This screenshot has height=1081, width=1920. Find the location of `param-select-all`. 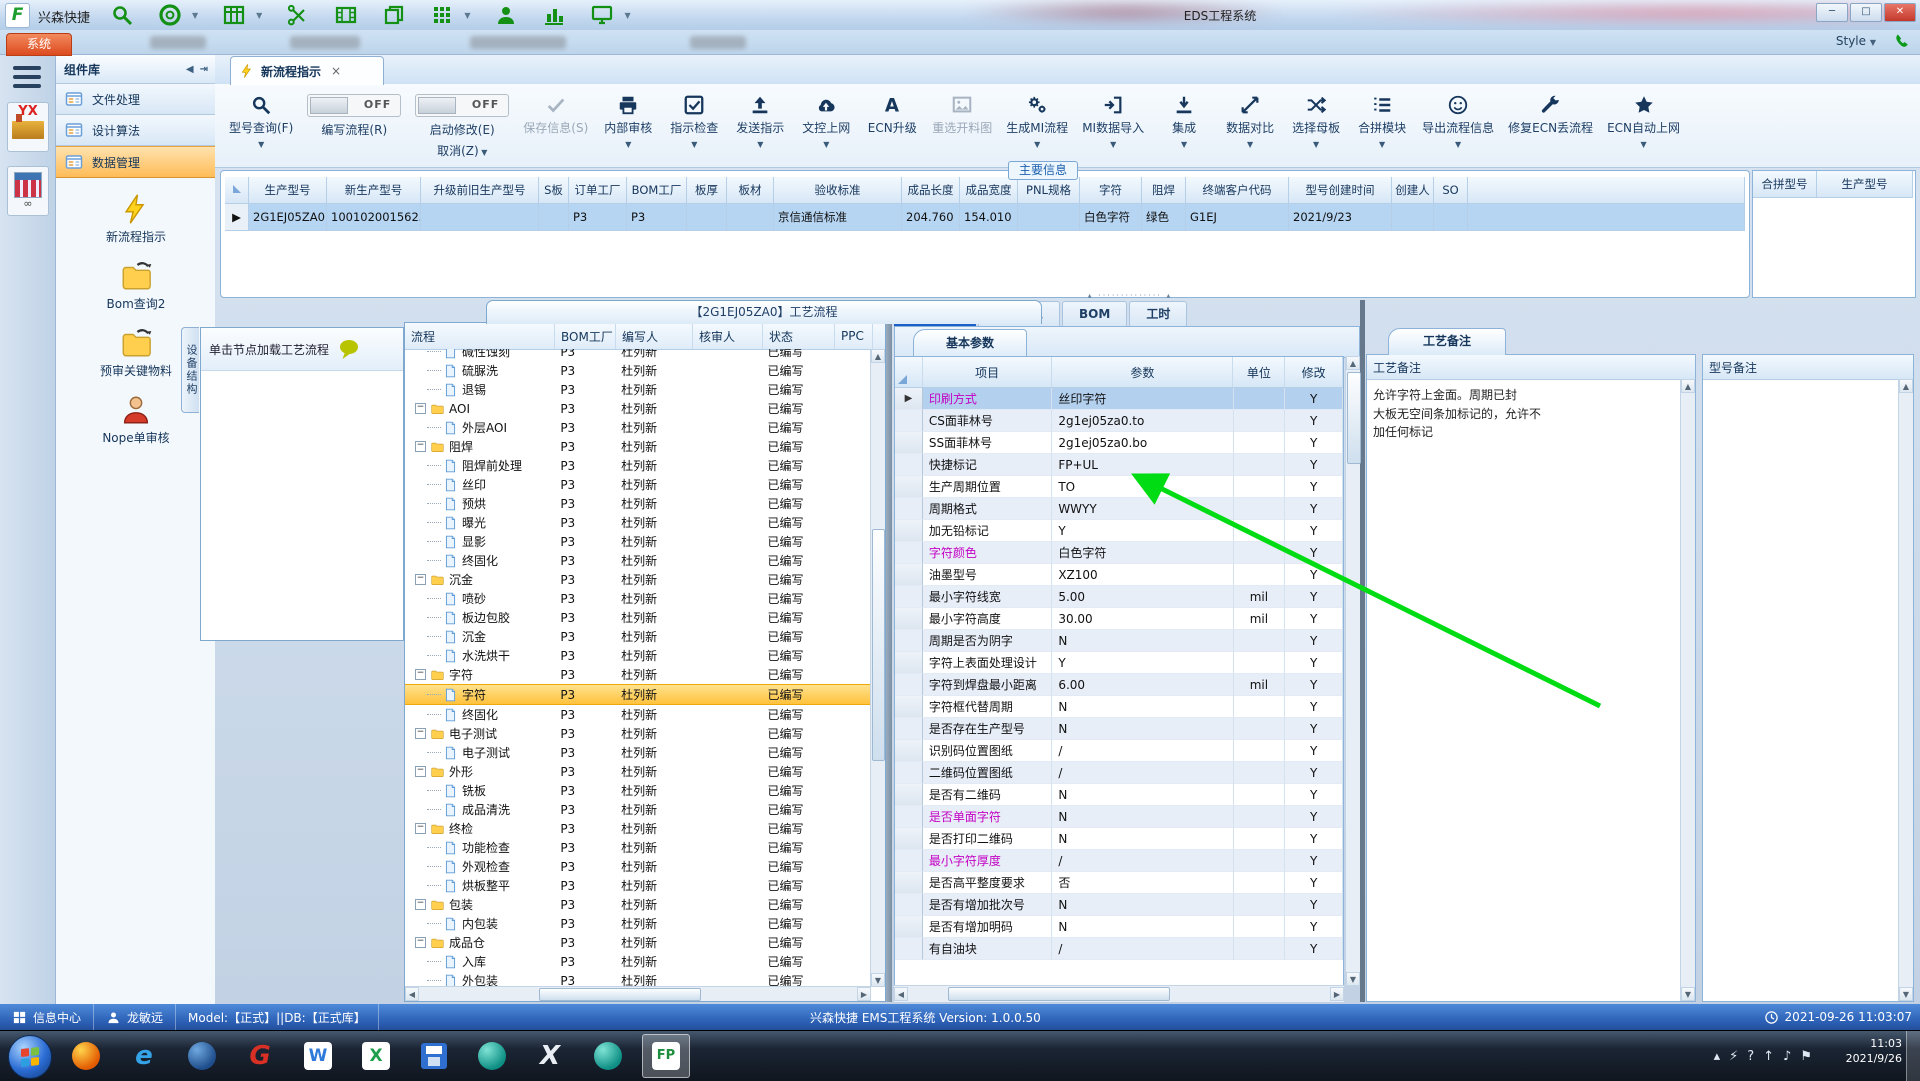

param-select-all is located at coordinates (909, 372).